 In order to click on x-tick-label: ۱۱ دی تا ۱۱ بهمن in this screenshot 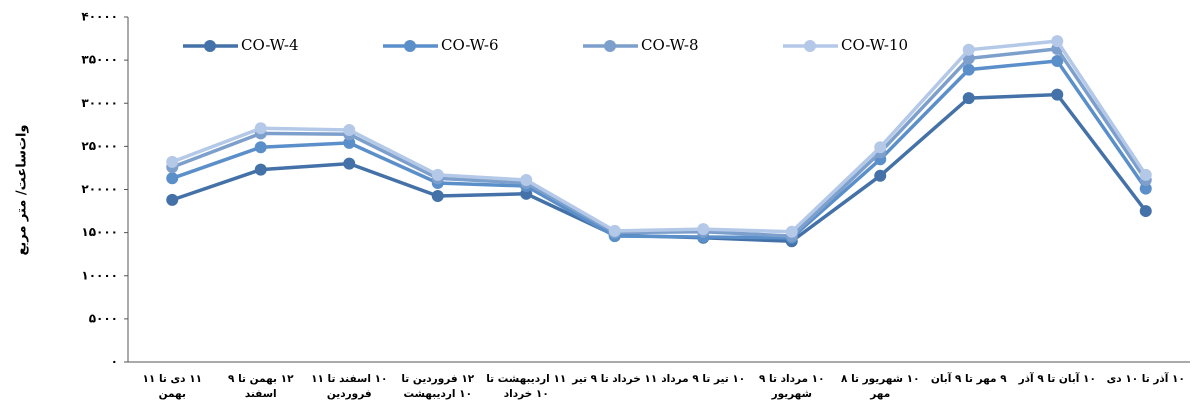, I will do `click(172, 386)`.